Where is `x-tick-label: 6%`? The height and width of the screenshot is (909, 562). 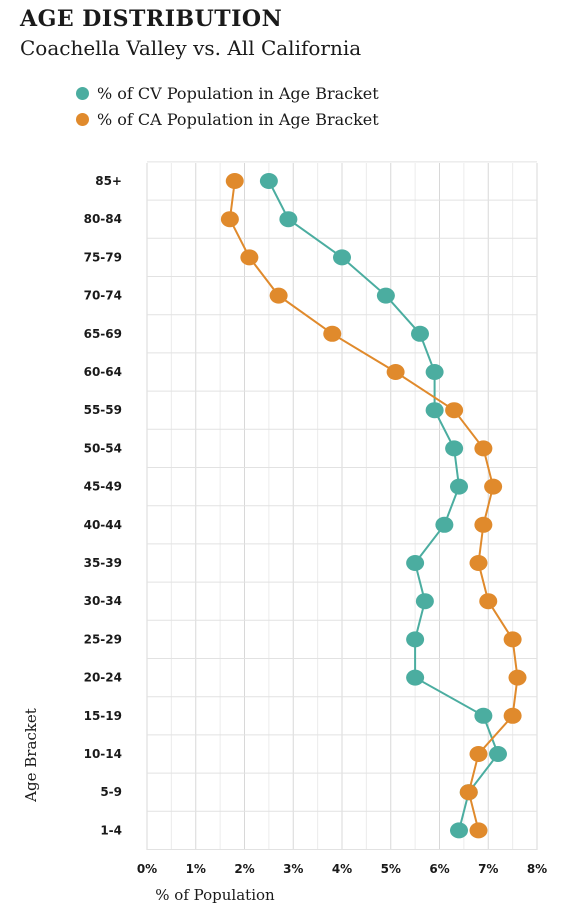
x-tick-label: 6% is located at coordinates (439, 869).